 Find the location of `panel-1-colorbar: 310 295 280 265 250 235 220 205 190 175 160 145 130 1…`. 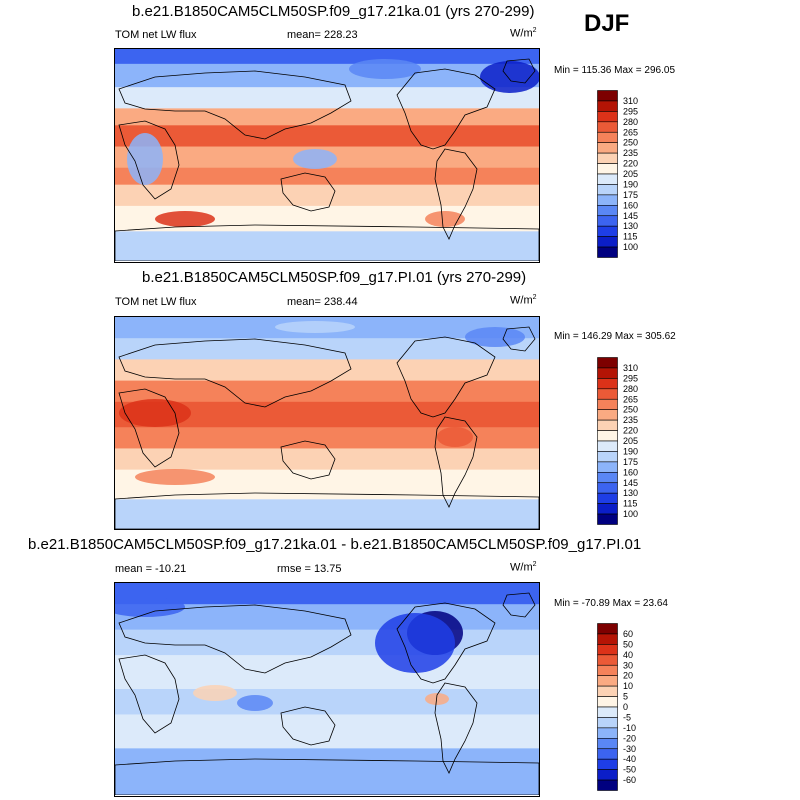

panel-1-colorbar: 310 295 280 265 250 235 220 205 190 175 160 145 130 1… is located at coordinates (627, 174).